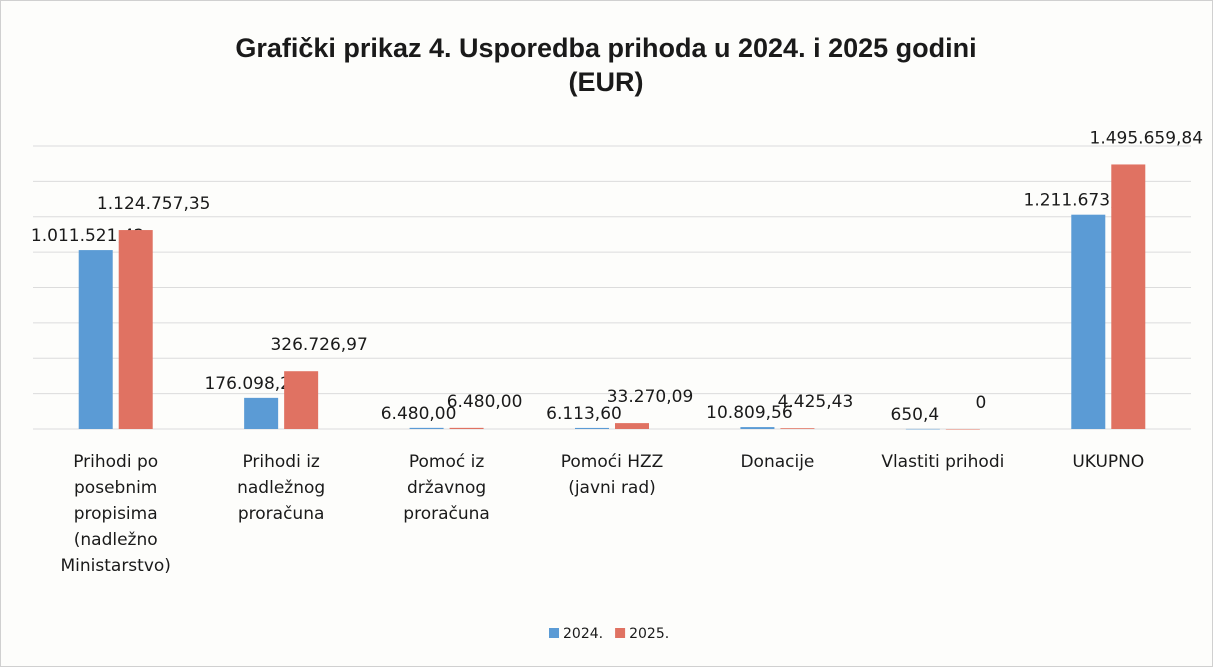 Image resolution: width=1213 pixels, height=667 pixels. I want to click on data-label: 4.425,43, so click(816, 402).